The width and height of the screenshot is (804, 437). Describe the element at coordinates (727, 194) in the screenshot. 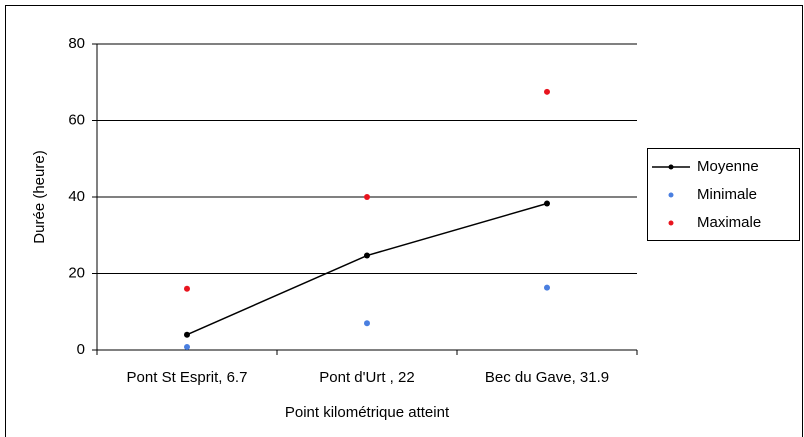

I see `legend-label: Minimale` at that location.